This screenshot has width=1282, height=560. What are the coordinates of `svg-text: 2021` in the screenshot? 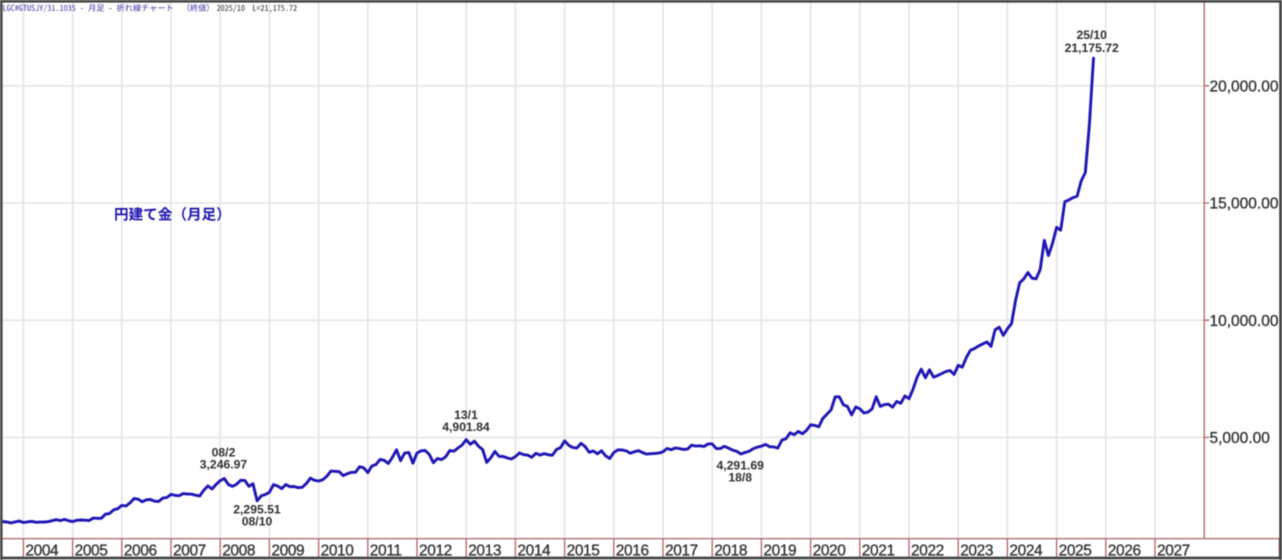 It's located at (878, 551).